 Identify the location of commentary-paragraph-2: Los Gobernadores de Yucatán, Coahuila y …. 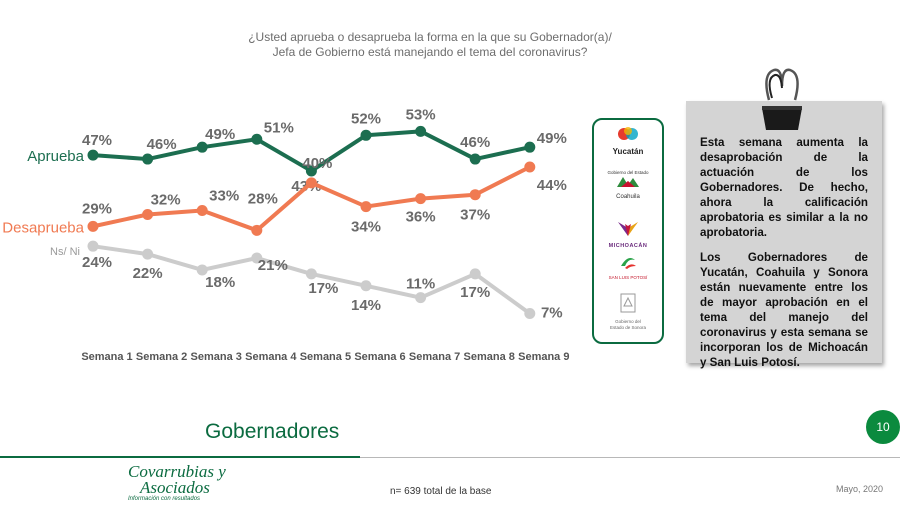
(784, 310).